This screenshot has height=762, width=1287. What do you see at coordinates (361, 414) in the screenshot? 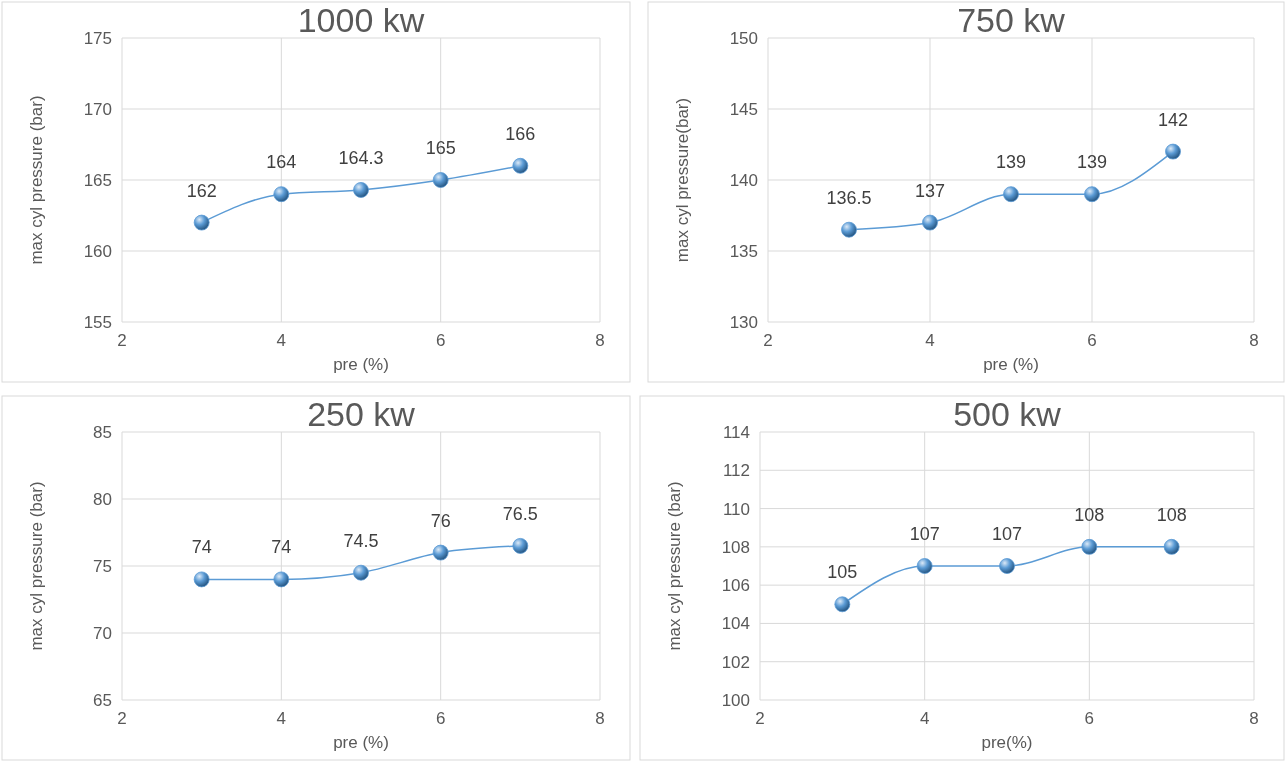
I see `chart-title: 250 kw` at bounding box center [361, 414].